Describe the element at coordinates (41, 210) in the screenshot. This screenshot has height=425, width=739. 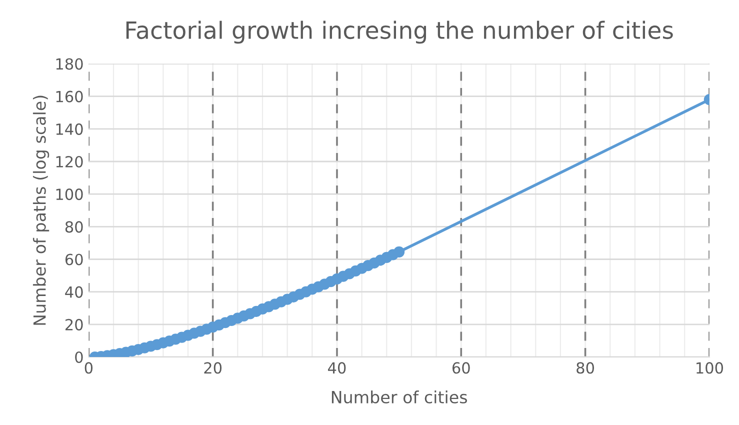
I see `y-axis-title: Number of paths (log scale)` at that location.